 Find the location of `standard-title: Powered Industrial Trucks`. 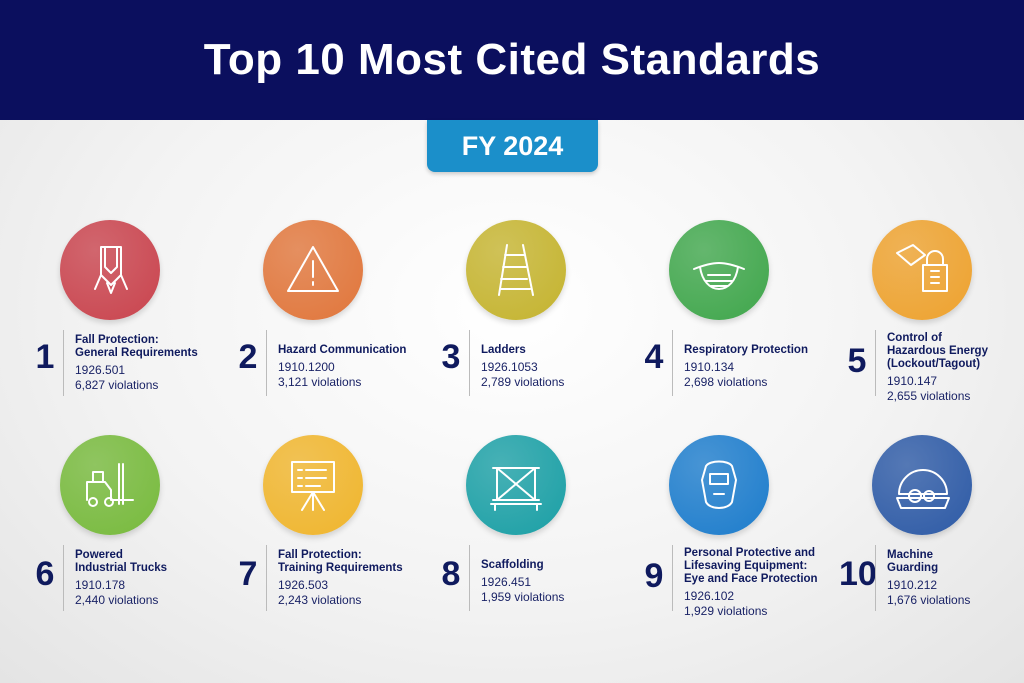

standard-title: Powered Industrial Trucks is located at coordinates (145, 562).